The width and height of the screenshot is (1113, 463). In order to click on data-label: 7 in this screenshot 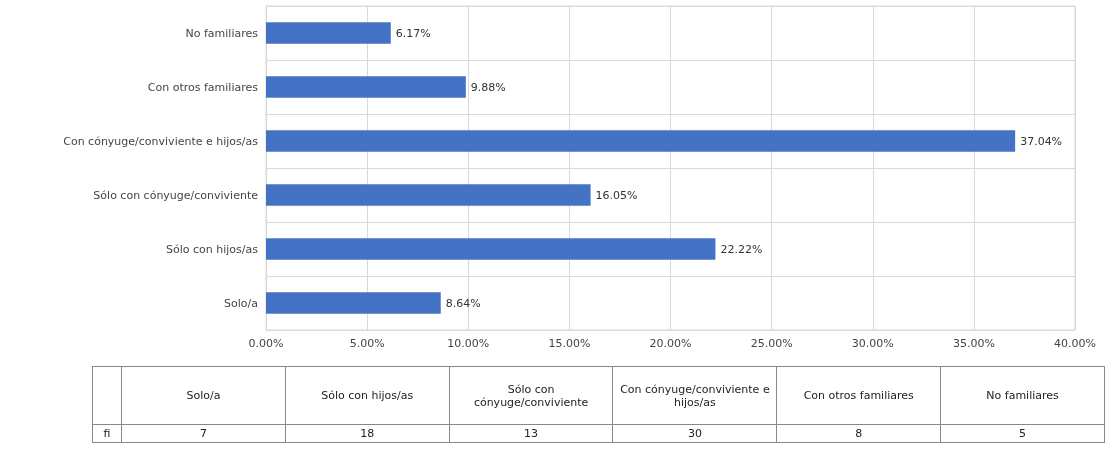, I will do `click(203, 433)`.